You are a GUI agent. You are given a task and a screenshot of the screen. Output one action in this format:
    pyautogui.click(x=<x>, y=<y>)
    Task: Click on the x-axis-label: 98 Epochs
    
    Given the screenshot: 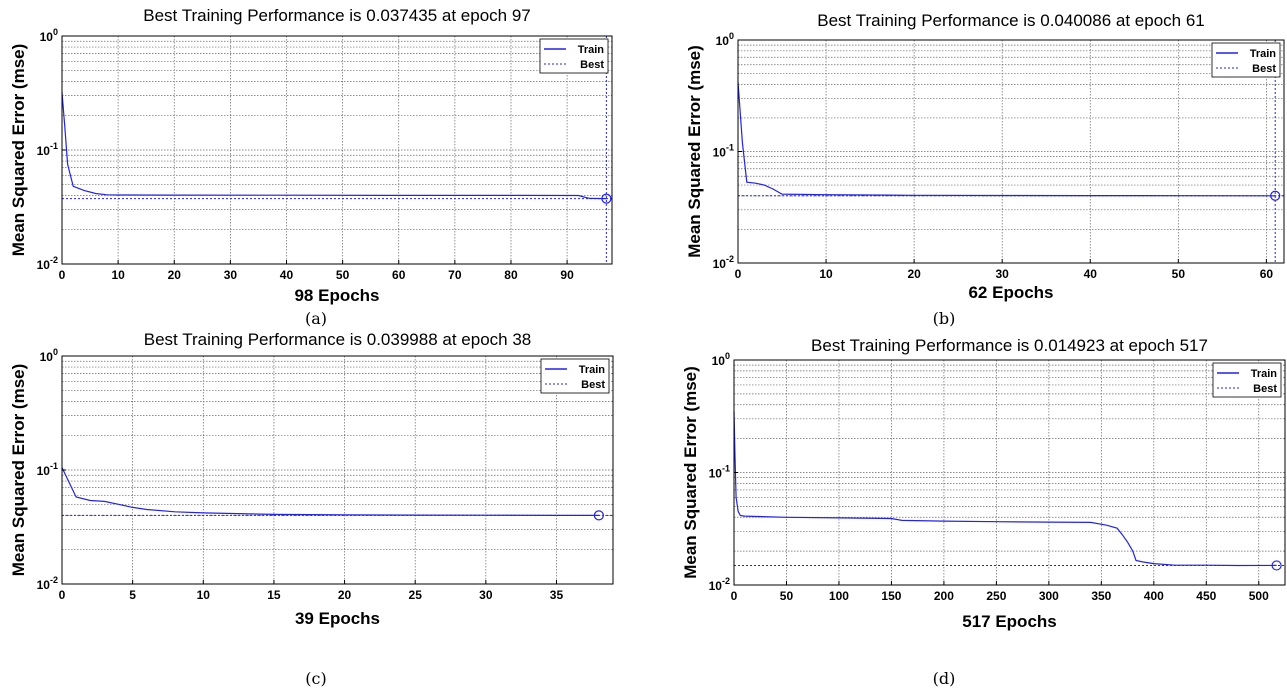 What is the action you would take?
    pyautogui.click(x=336, y=295)
    